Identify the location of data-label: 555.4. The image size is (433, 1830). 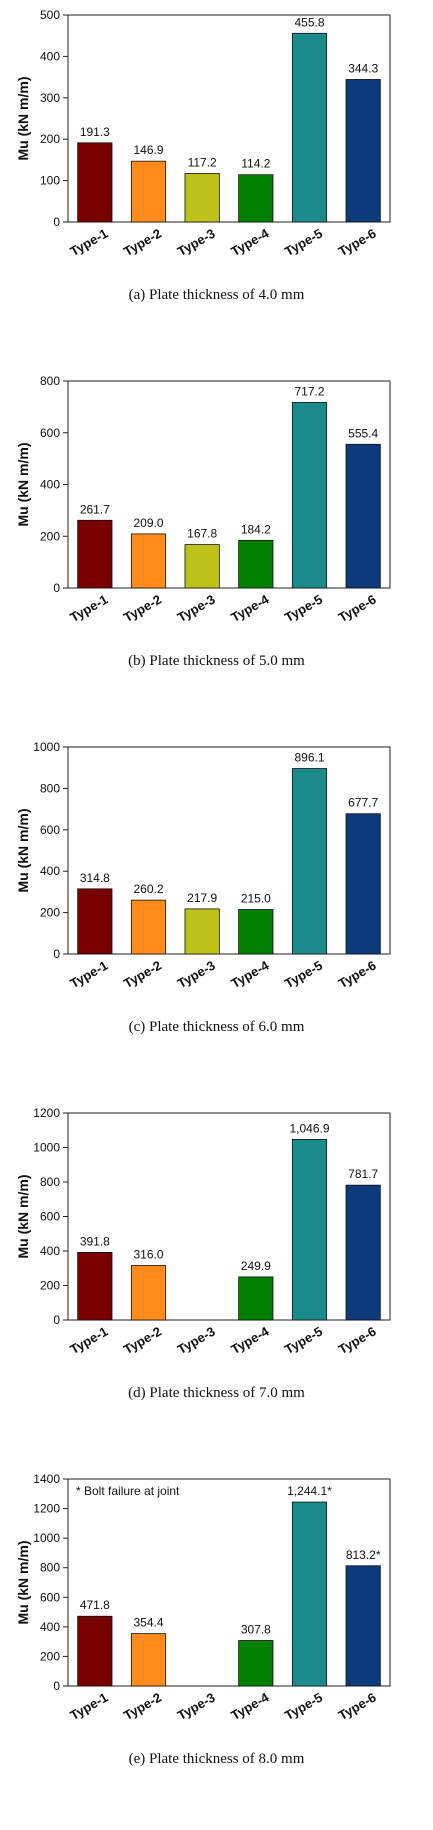
(363, 433).